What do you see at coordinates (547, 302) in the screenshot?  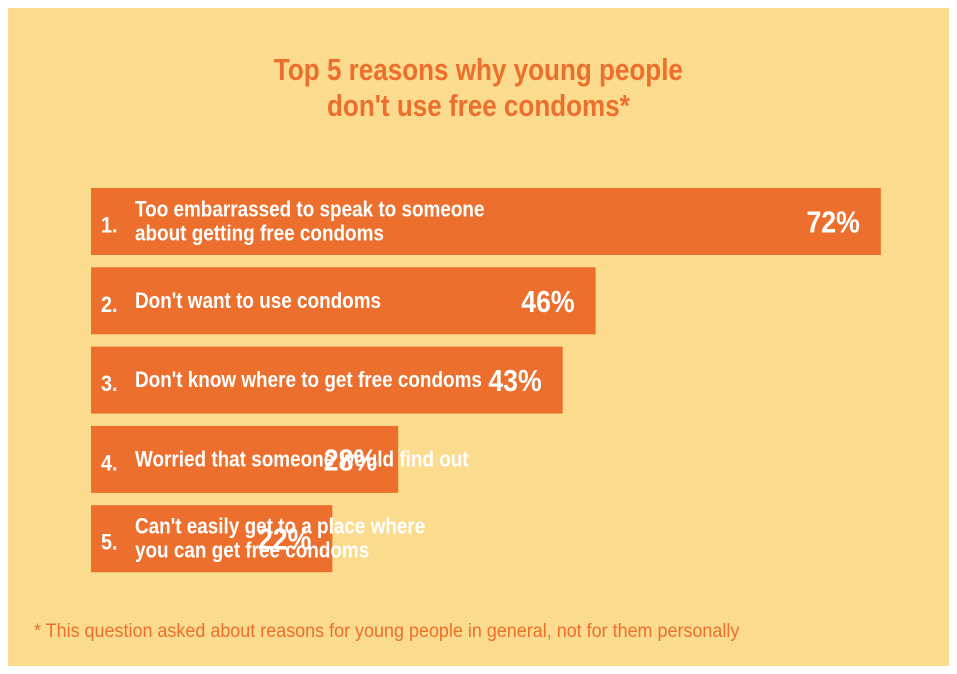 I see `bar-value-label: 46%` at bounding box center [547, 302].